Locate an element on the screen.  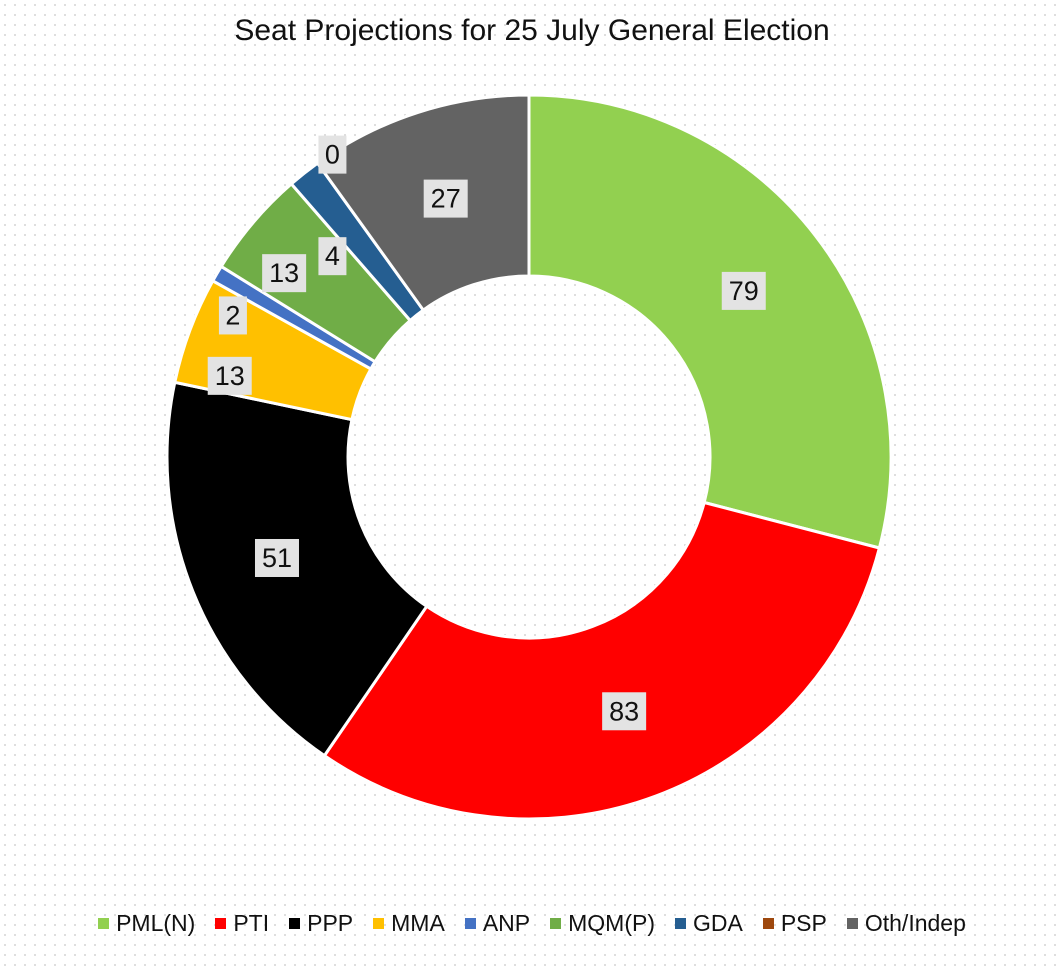
legend-item-ppp: PPP is located at coordinates (321, 923).